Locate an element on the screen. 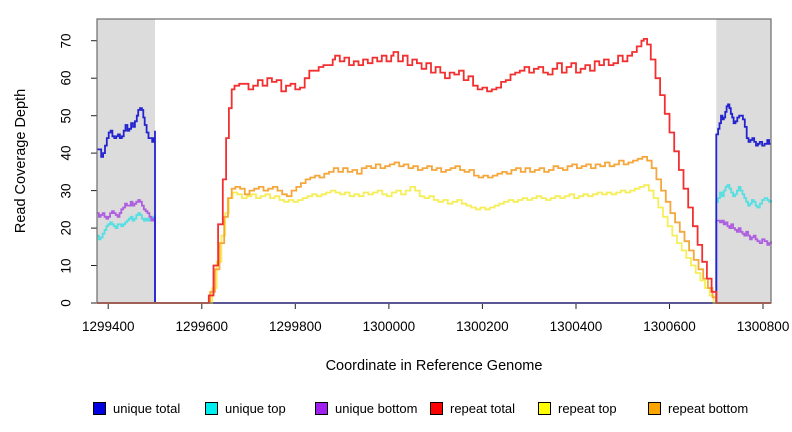 The image size is (792, 432). y-tick-label: 20 is located at coordinates (66, 228).